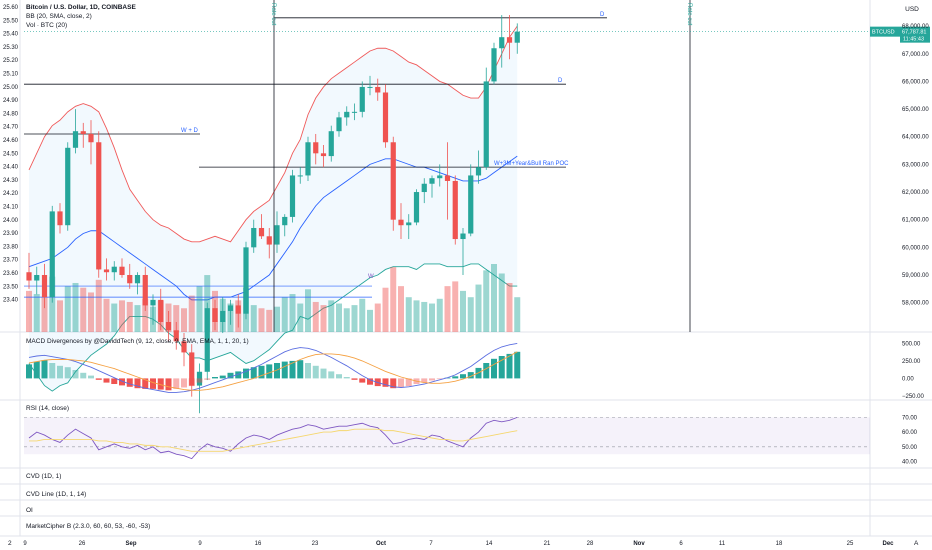 Image resolution: width=932 pixels, height=550 pixels. I want to click on left-axis-tick: 25.00, so click(11, 88).